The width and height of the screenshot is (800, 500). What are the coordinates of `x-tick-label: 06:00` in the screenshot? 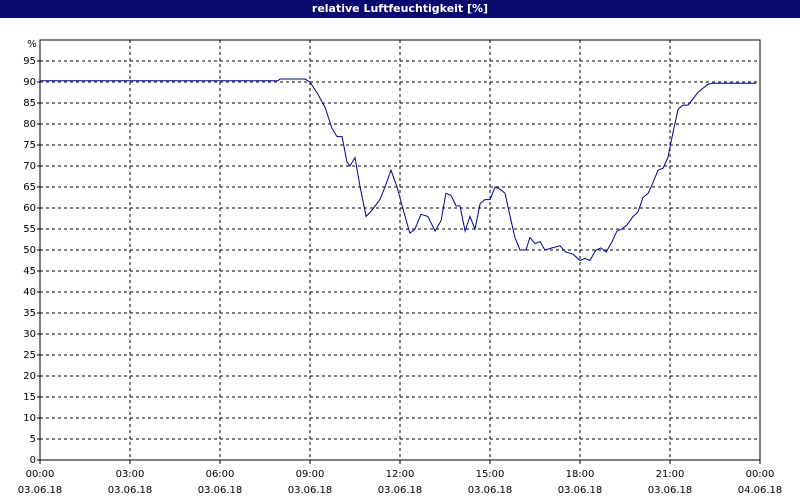 It's located at (220, 474).